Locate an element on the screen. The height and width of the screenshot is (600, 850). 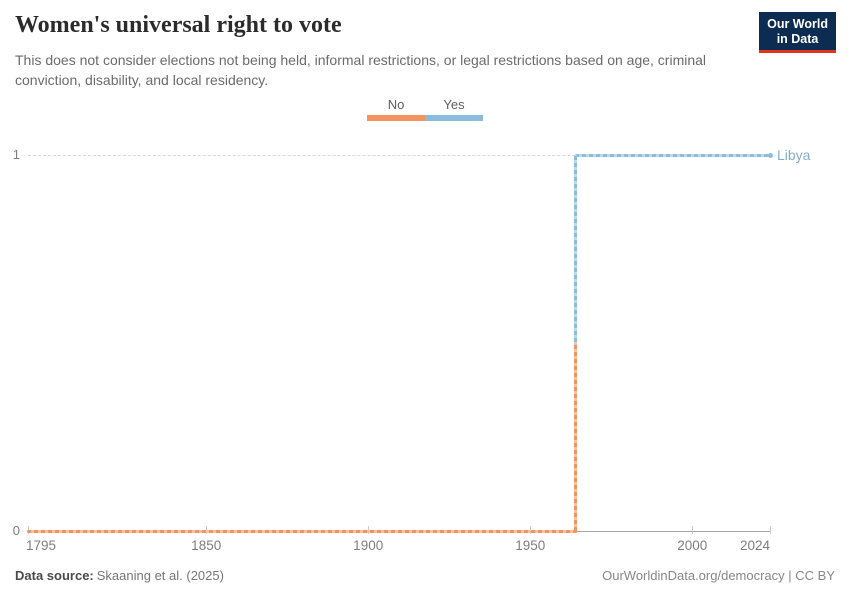
logo-text-line1: Our World is located at coordinates (797, 24).